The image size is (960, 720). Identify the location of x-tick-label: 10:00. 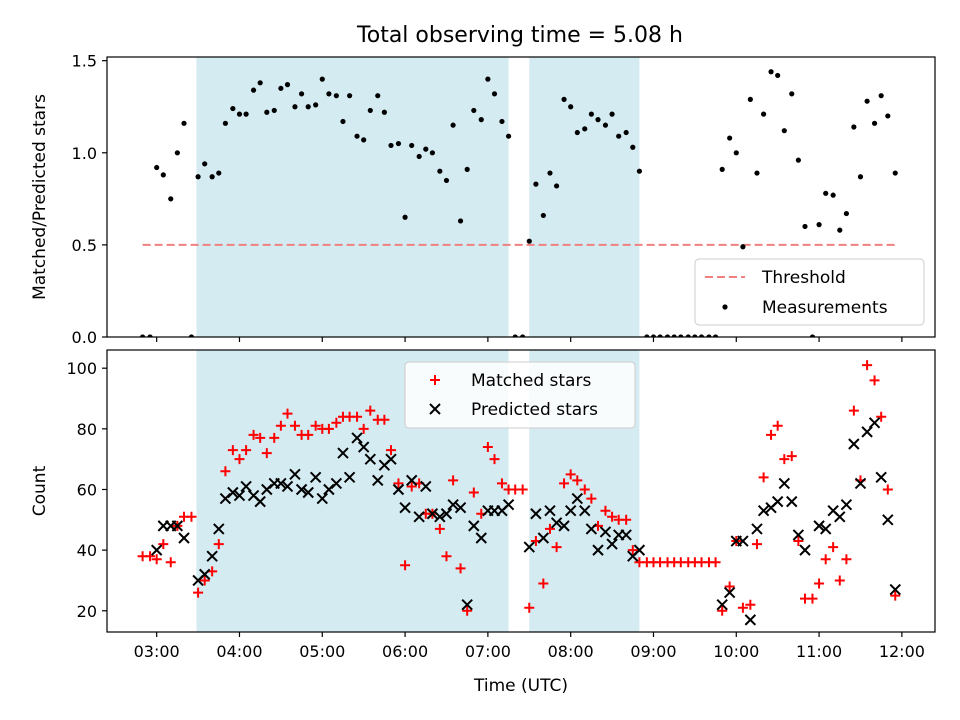
(736, 651).